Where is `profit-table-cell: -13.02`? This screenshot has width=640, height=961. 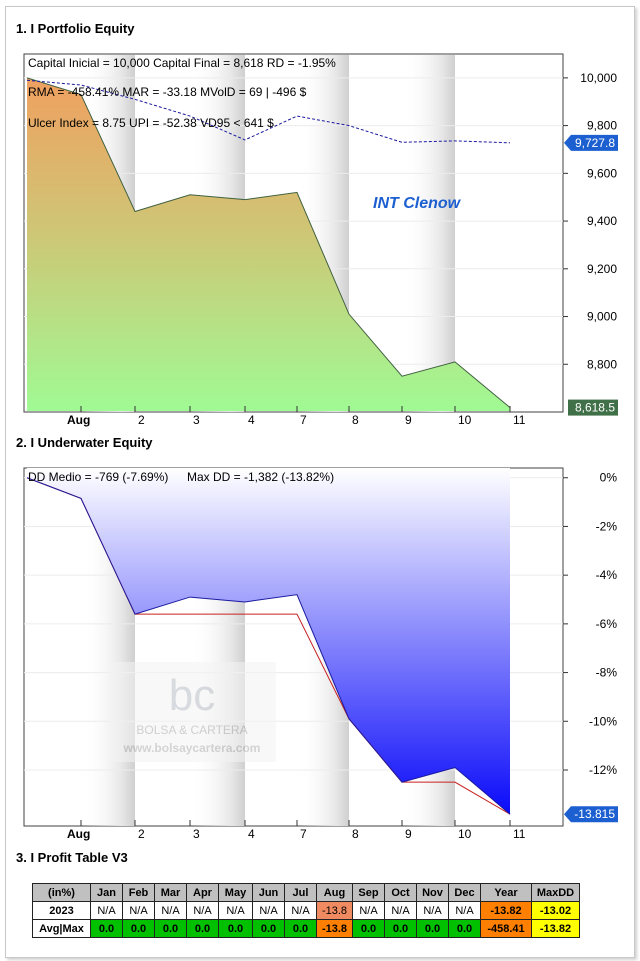 profit-table-cell: -13.02 is located at coordinates (555, 910).